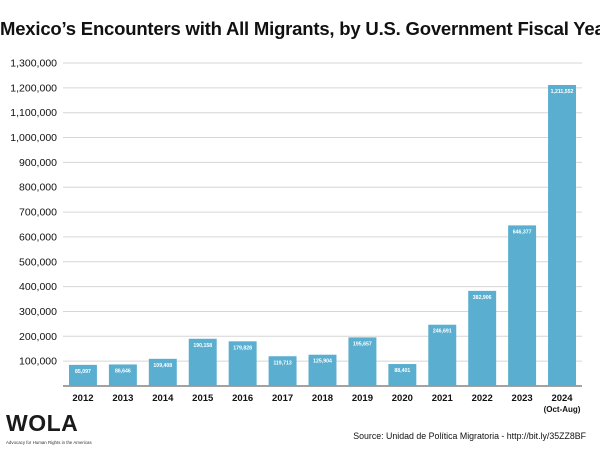 This screenshot has height=450, width=600. Describe the element at coordinates (82, 398) in the screenshot. I see `x-tick-label: 2012` at that location.